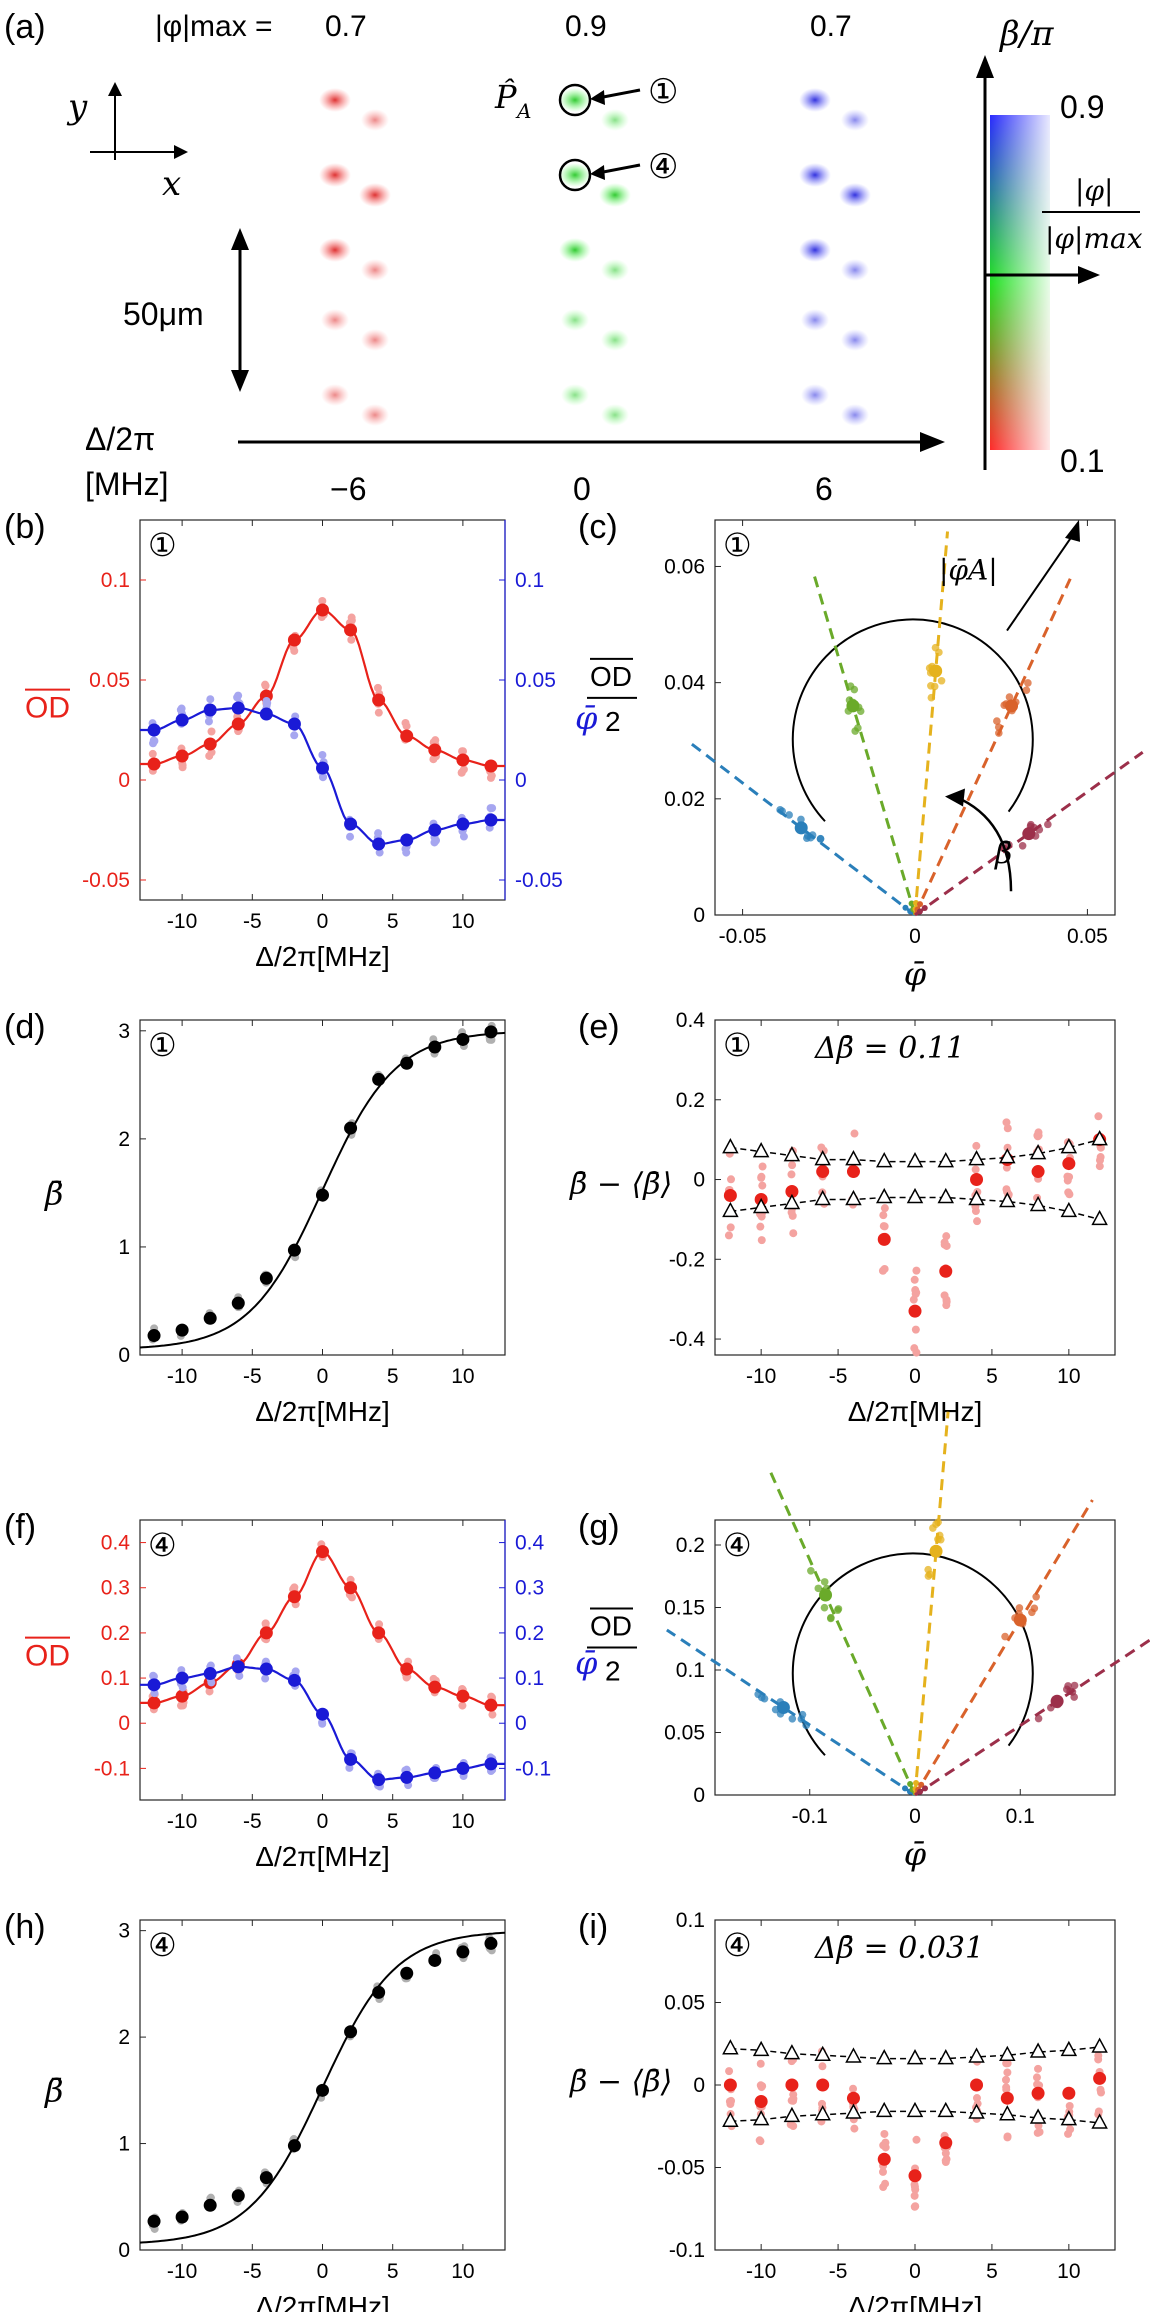  I want to click on y-tick-label: 0.2, so click(690, 1100).